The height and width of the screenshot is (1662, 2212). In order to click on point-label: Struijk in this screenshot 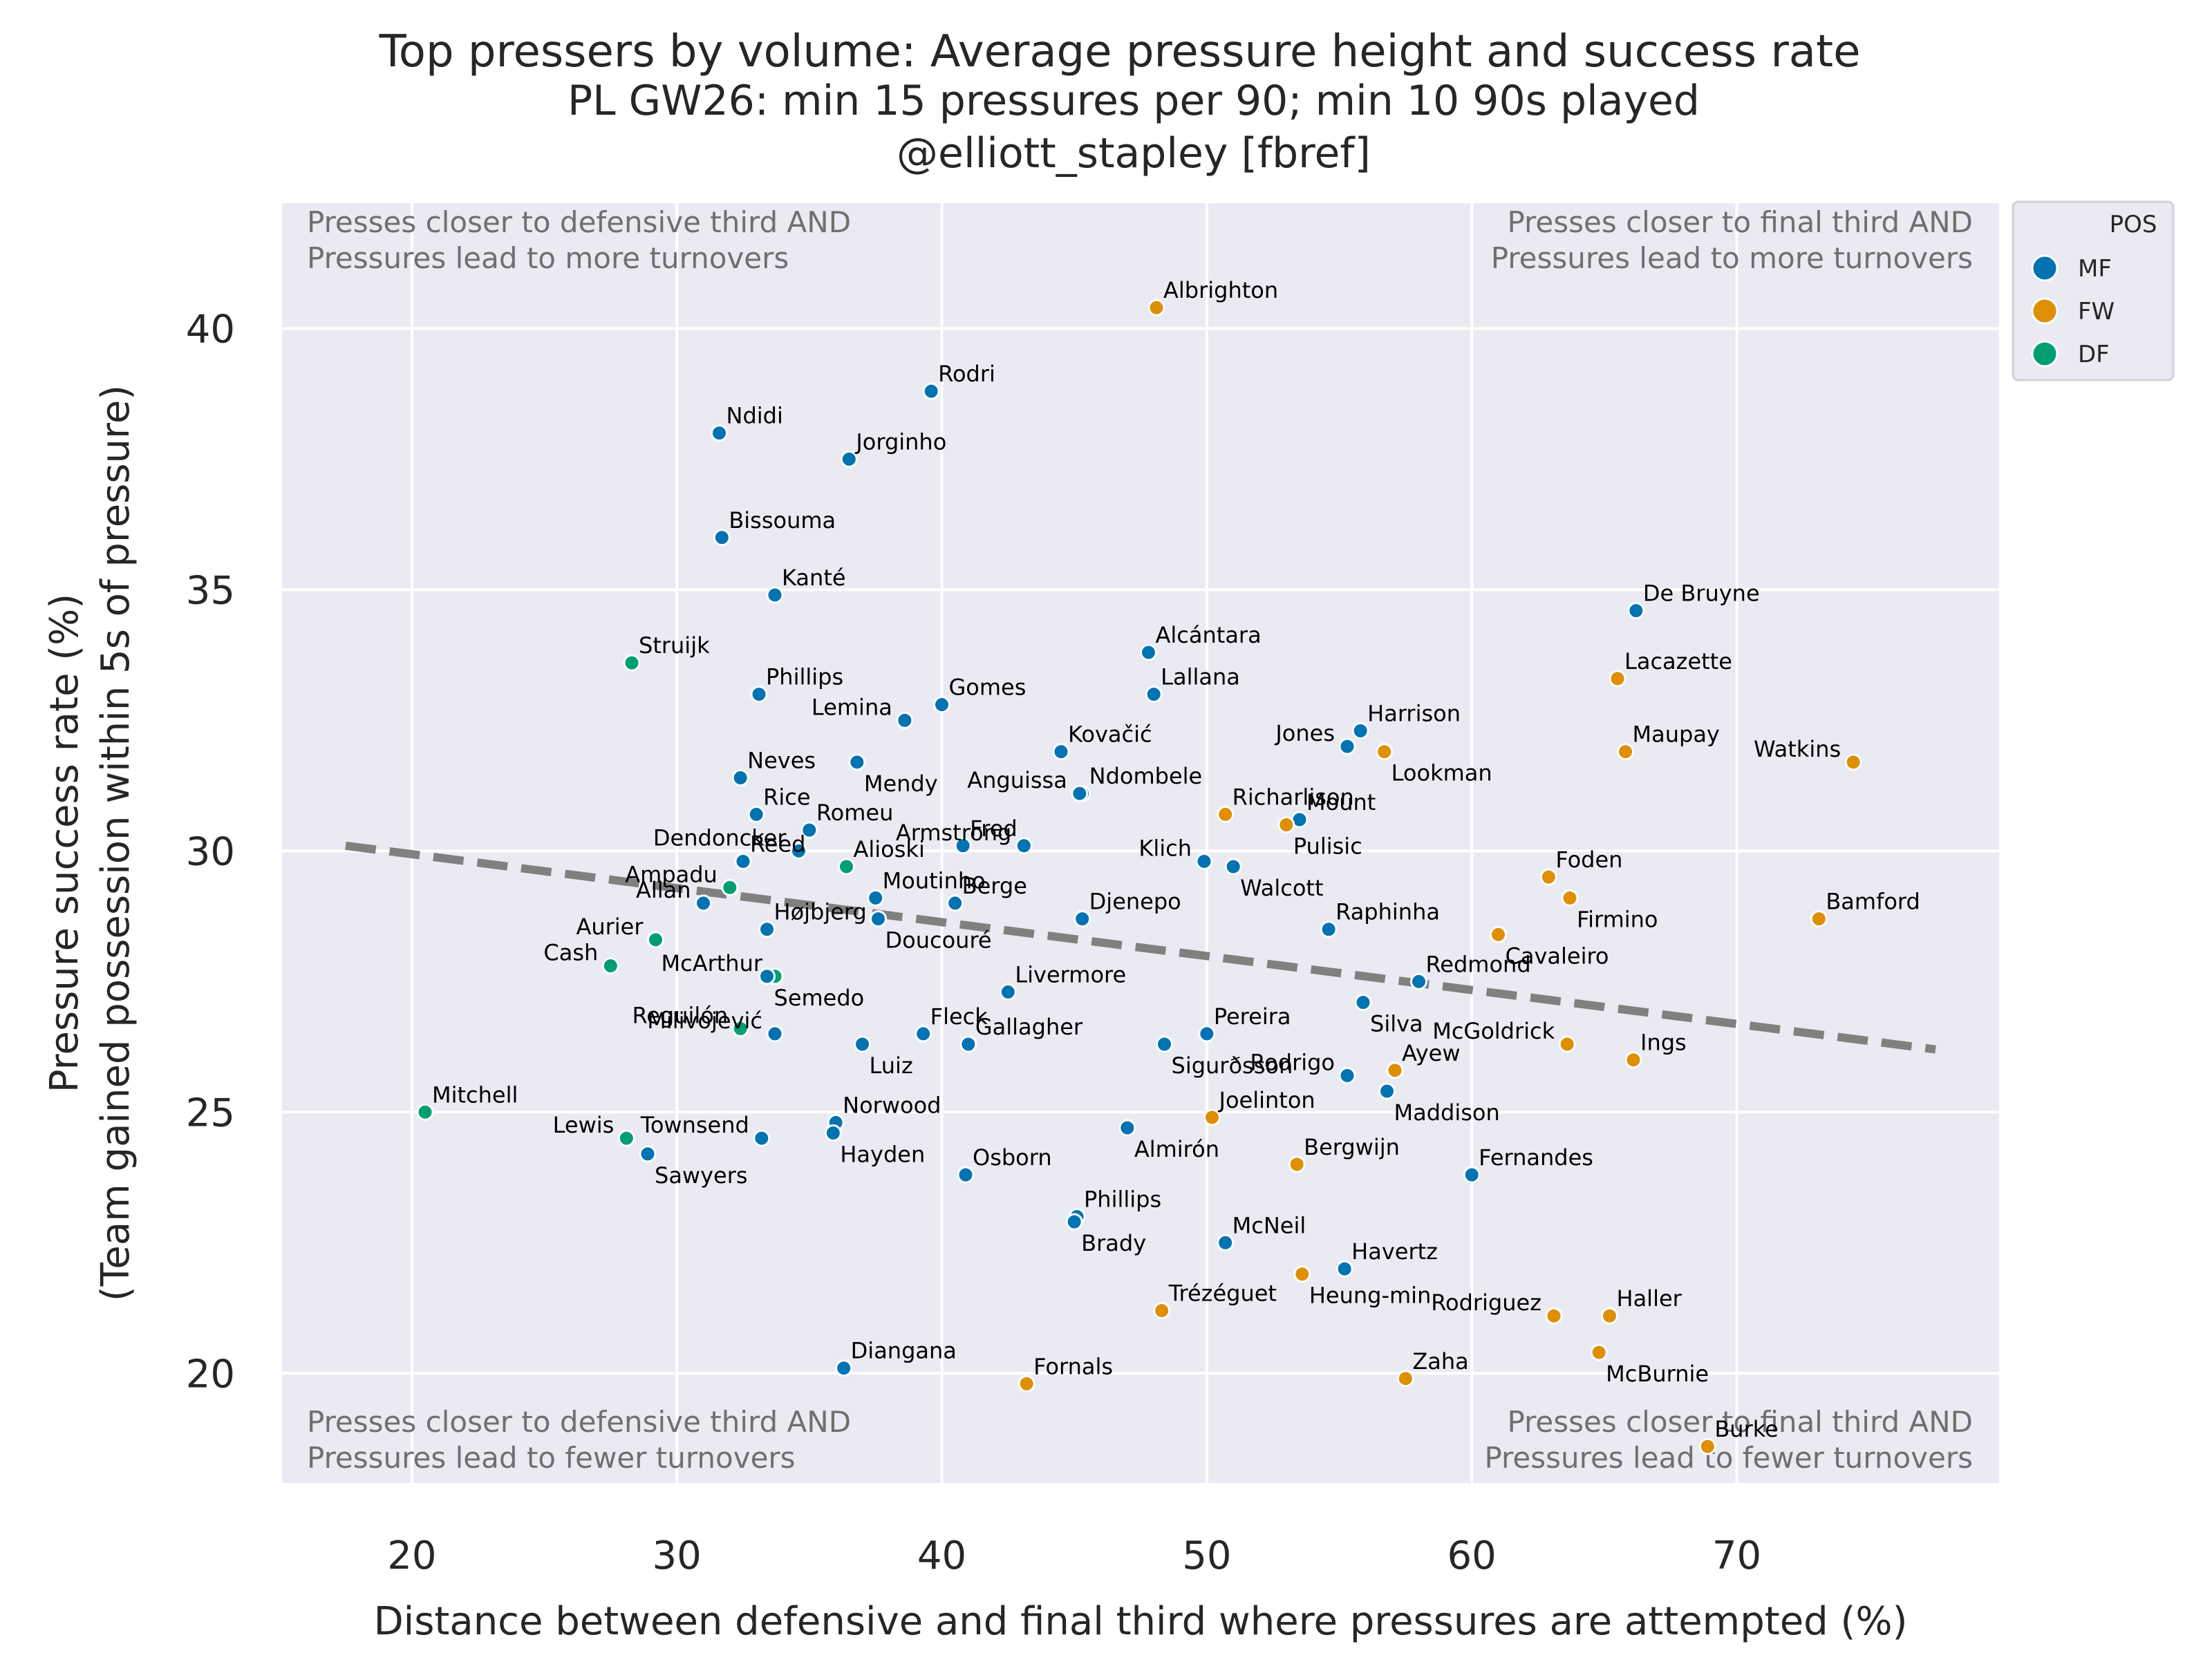, I will do `click(674, 645)`.